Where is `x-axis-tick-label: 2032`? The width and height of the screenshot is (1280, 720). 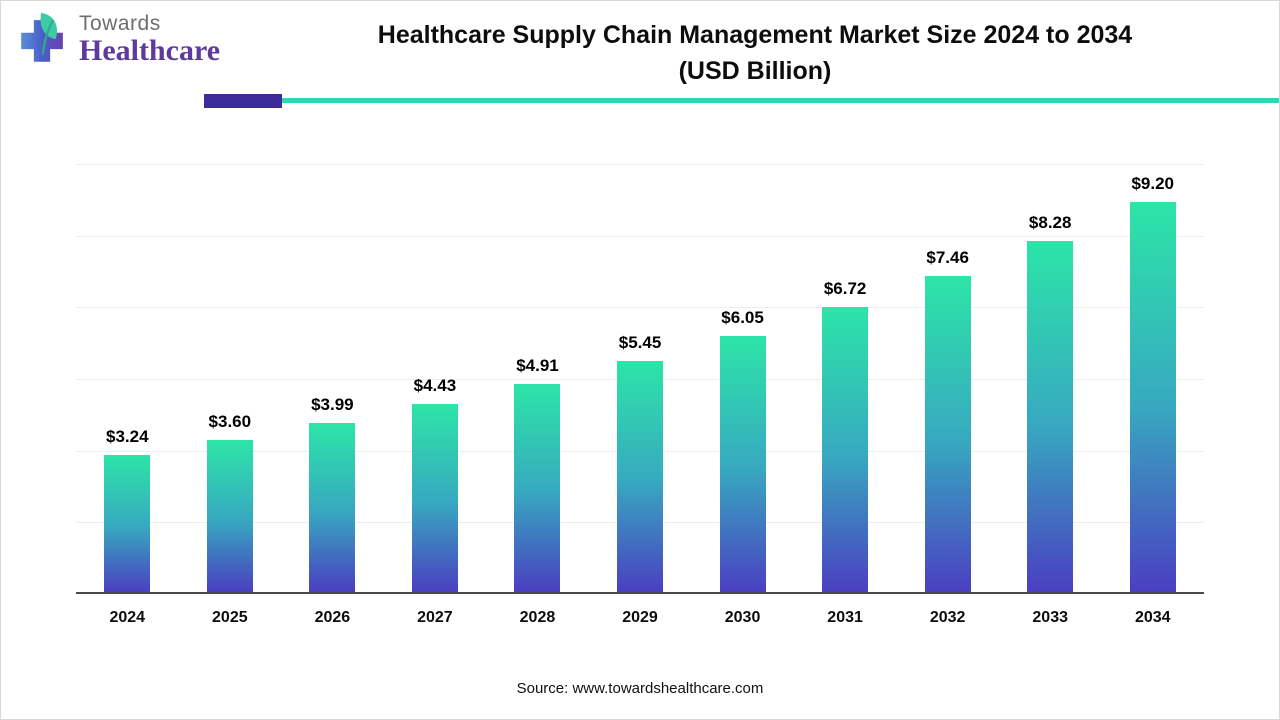 x-axis-tick-label: 2032 is located at coordinates (947, 617).